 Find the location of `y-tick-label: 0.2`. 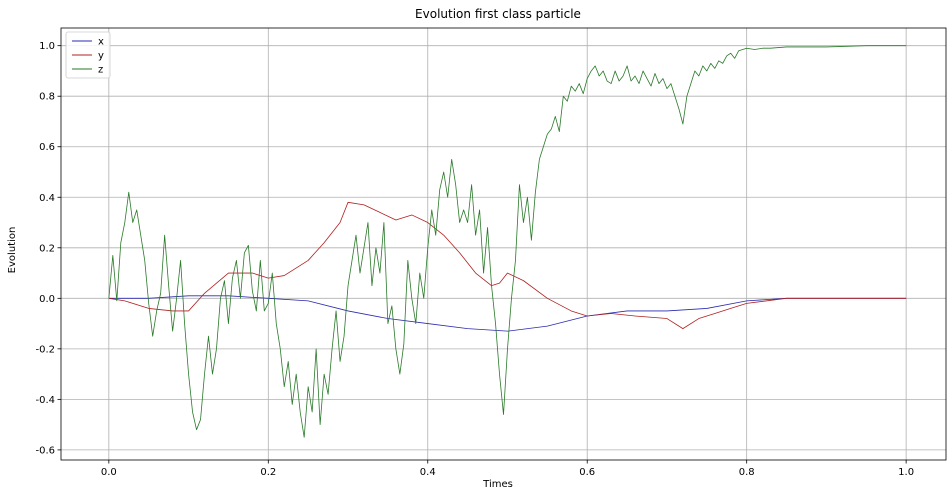

y-tick-label: 0.2 is located at coordinates (47, 248).